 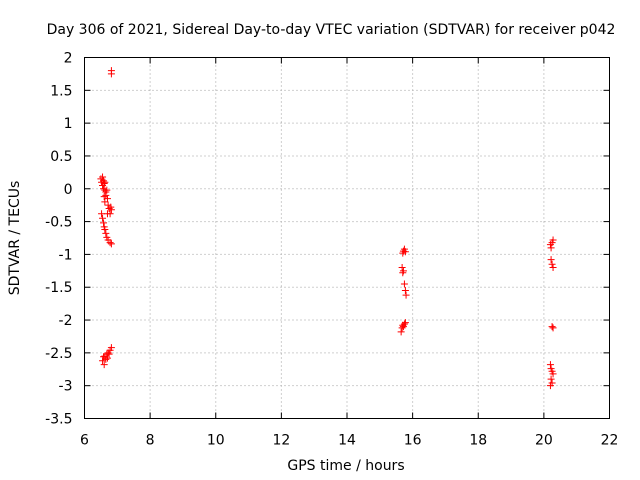 What do you see at coordinates (66, 321) in the screenshot?
I see `y-tick-label: -2` at bounding box center [66, 321].